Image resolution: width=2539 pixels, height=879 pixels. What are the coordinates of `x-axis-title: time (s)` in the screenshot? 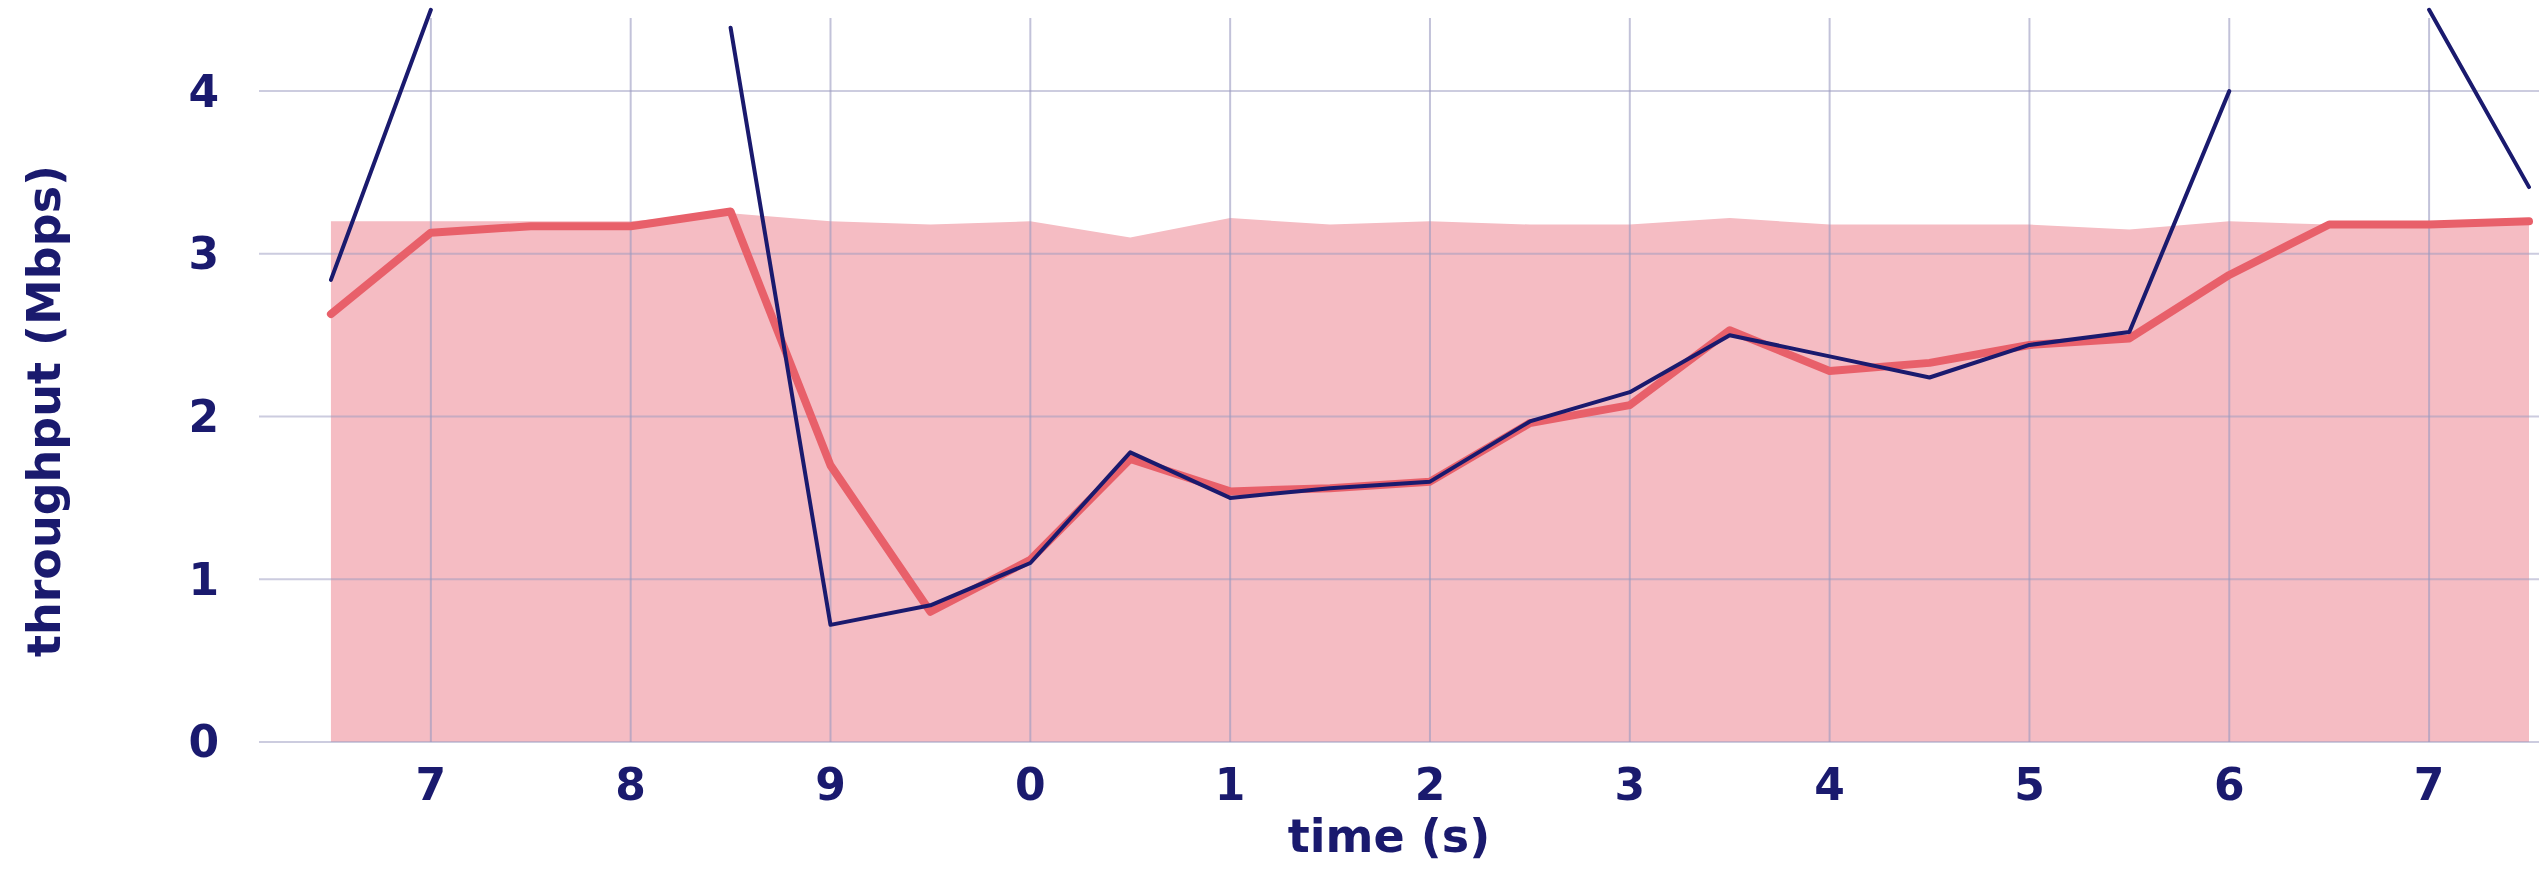 It's located at (1389, 836).